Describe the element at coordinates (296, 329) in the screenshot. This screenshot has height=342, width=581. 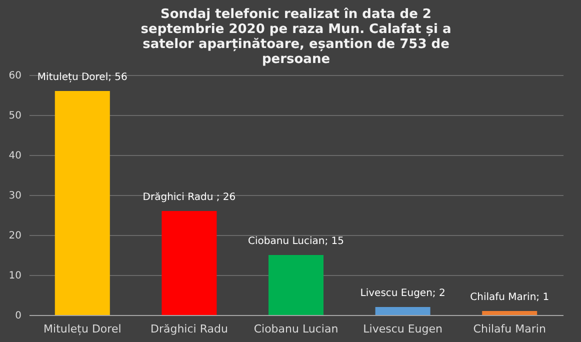
I see `x-tick-label: Ciobanu Lucian` at that location.